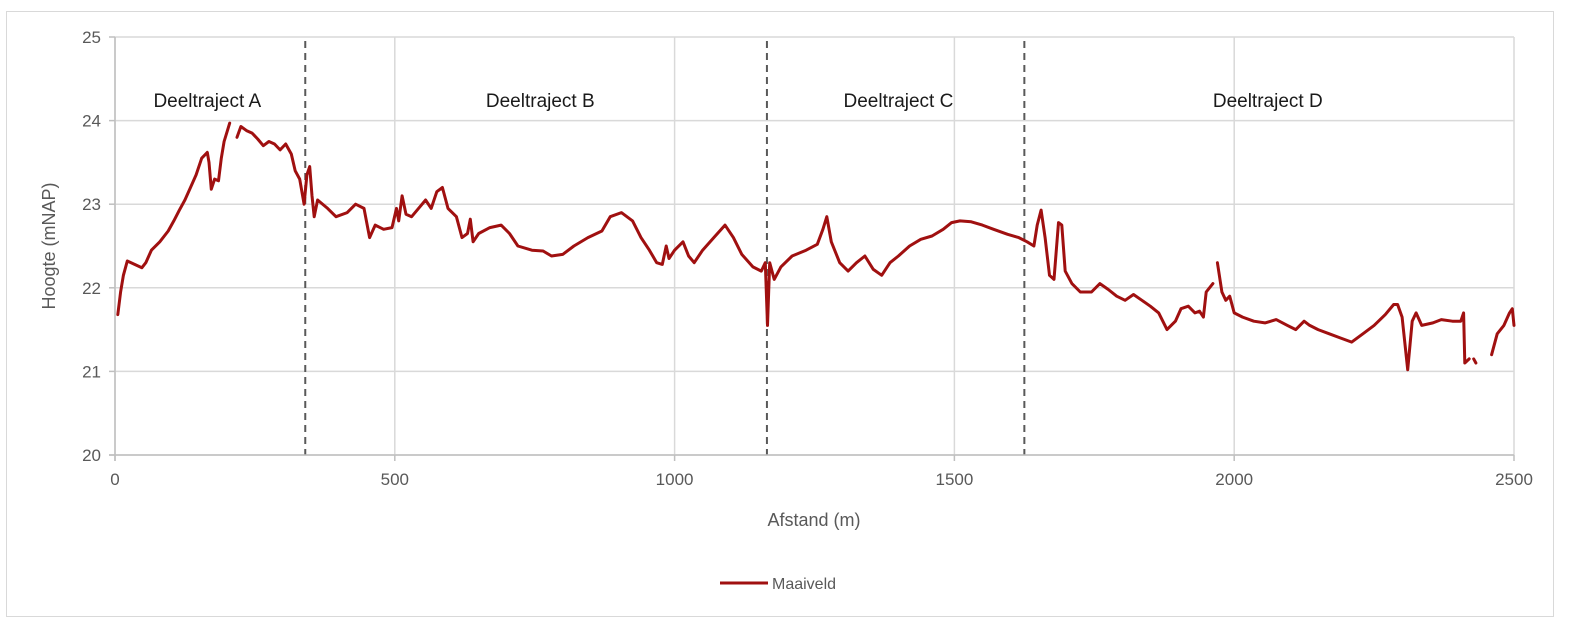  I want to click on x-axis-title: Afstand (m), so click(813, 520).